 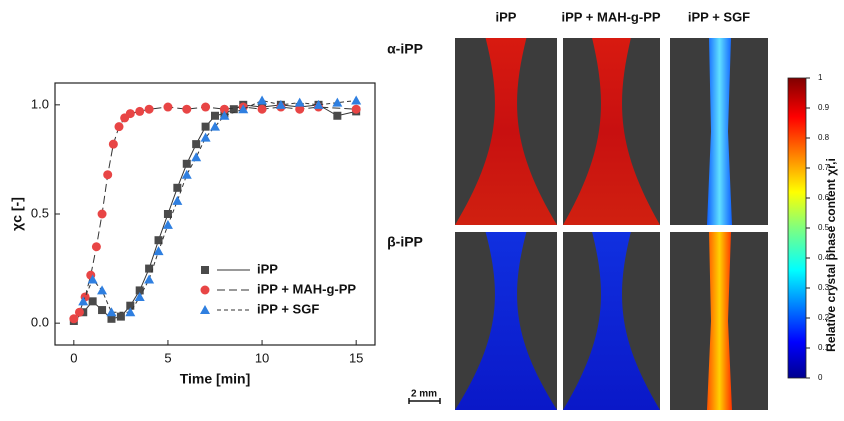 I want to click on x-tick-label: 15, so click(x=356, y=357).